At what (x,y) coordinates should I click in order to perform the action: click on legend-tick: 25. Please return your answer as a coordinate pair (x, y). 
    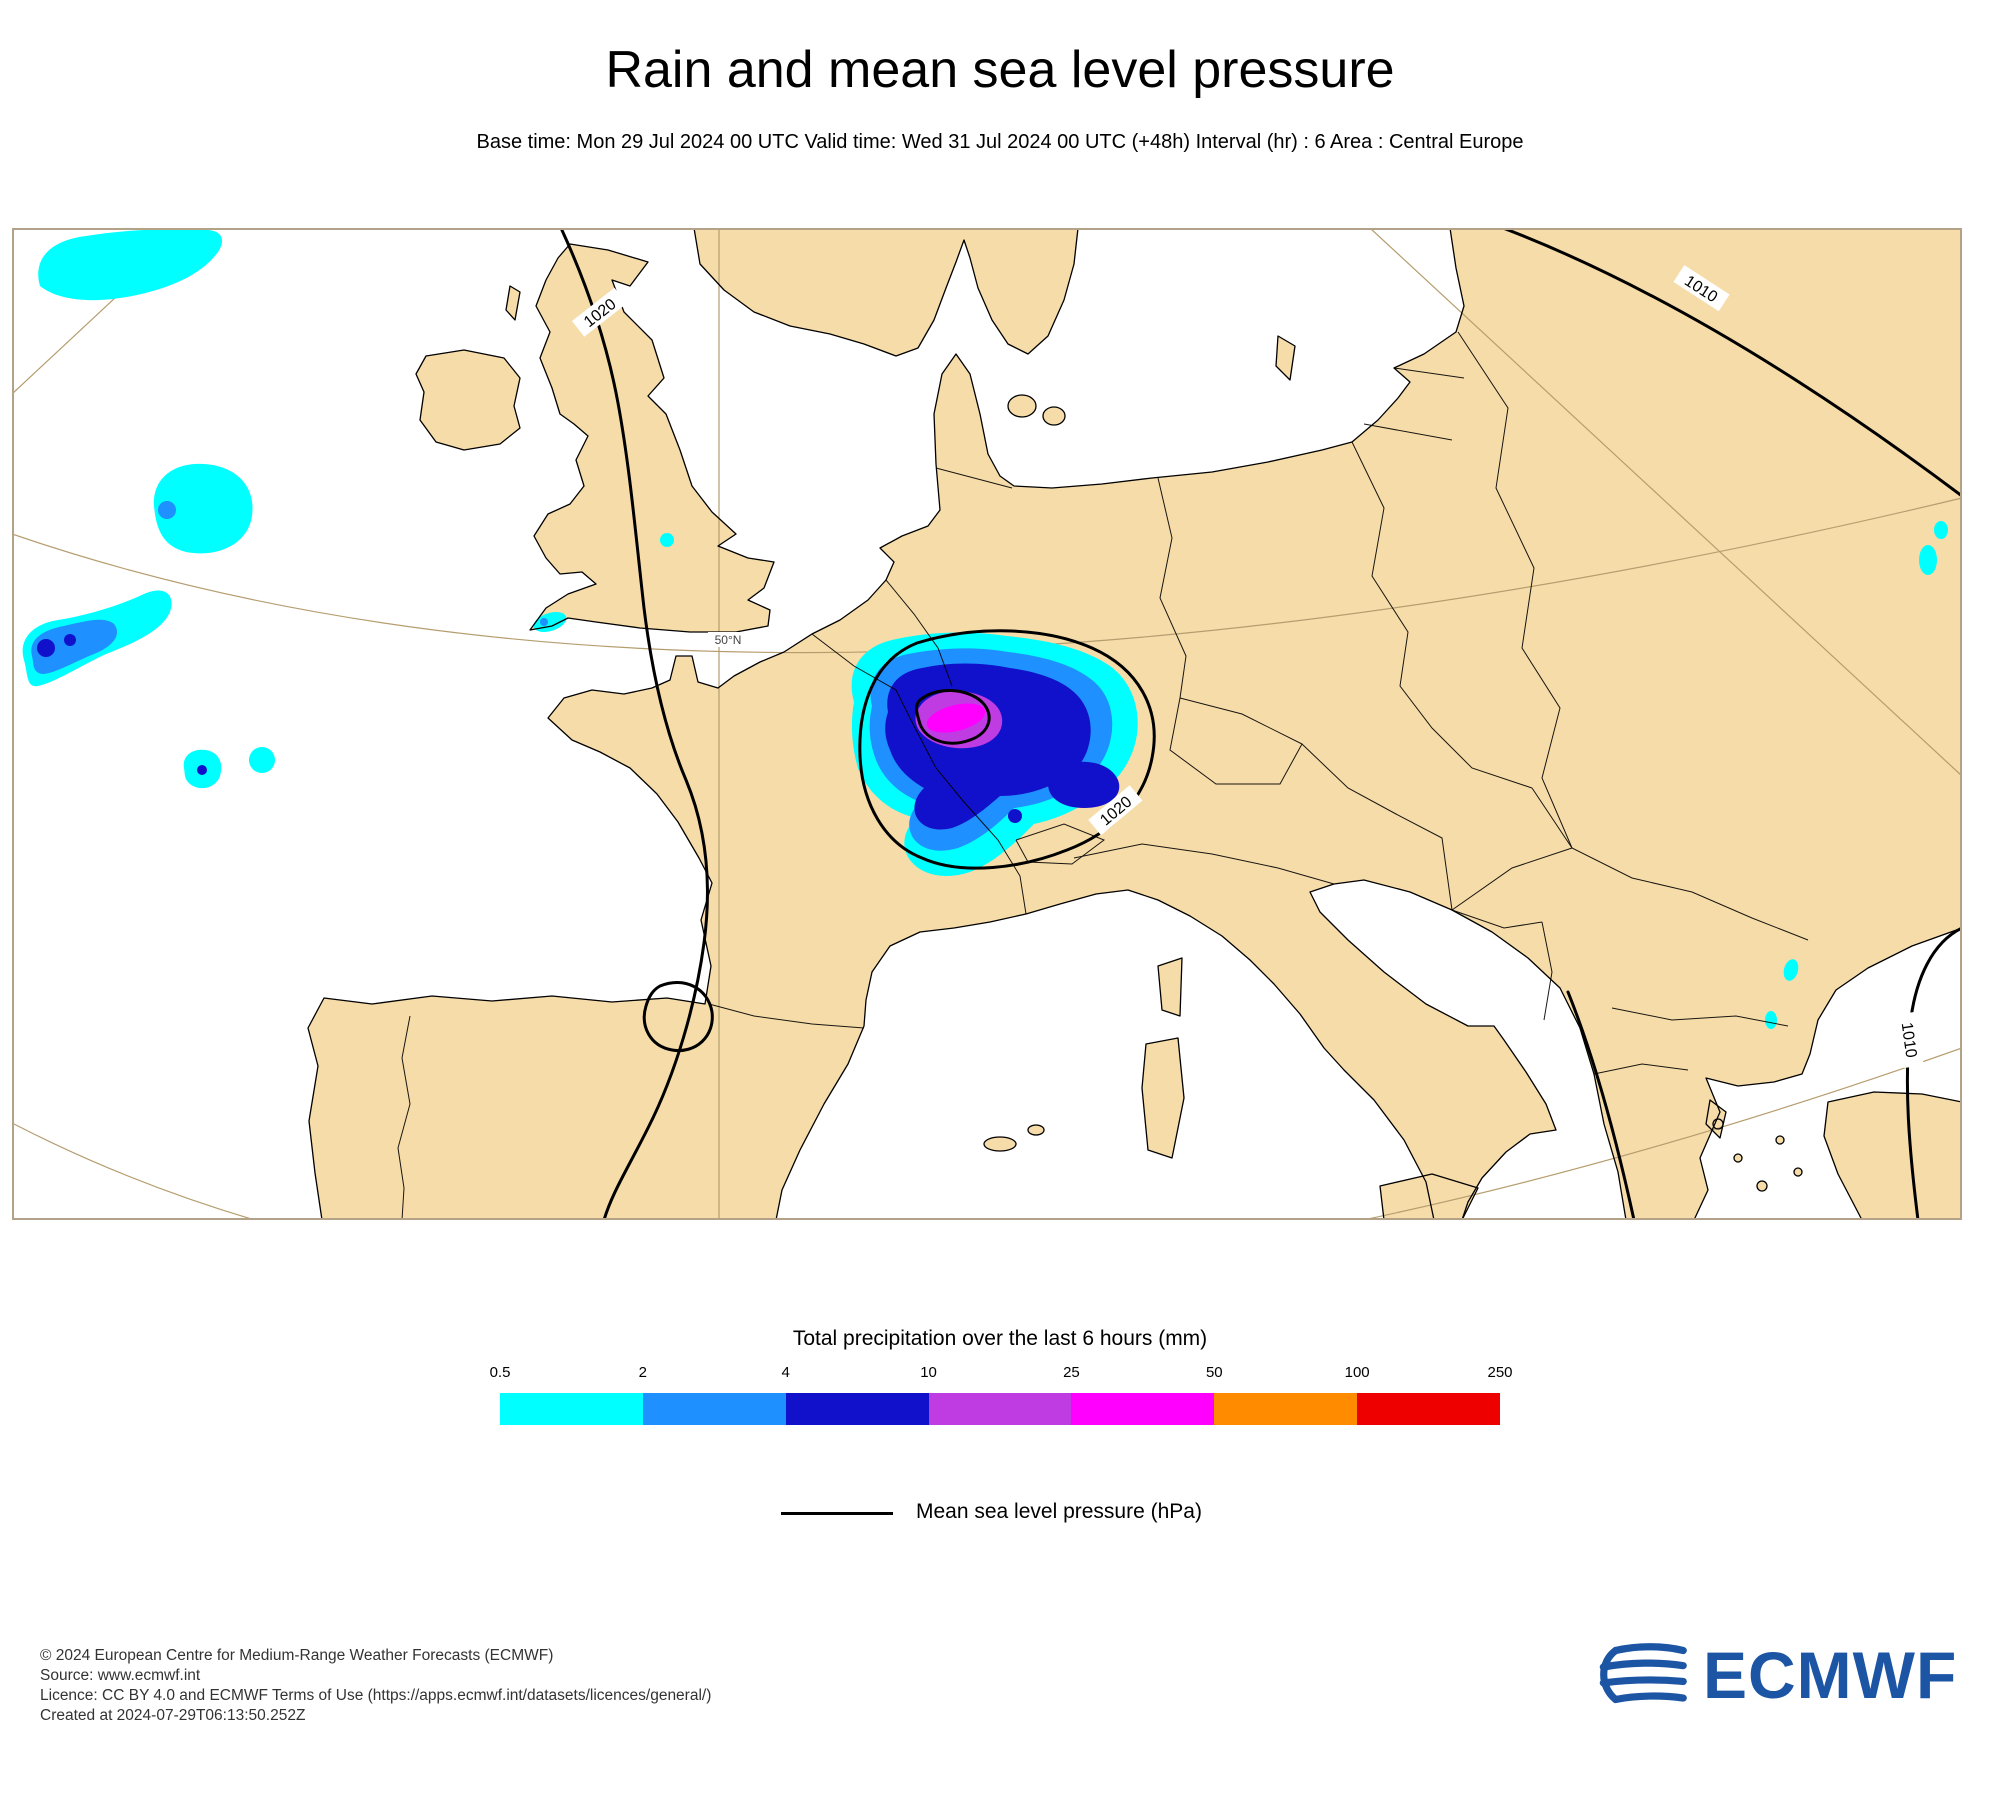
    Looking at the image, I should click on (1071, 1372).